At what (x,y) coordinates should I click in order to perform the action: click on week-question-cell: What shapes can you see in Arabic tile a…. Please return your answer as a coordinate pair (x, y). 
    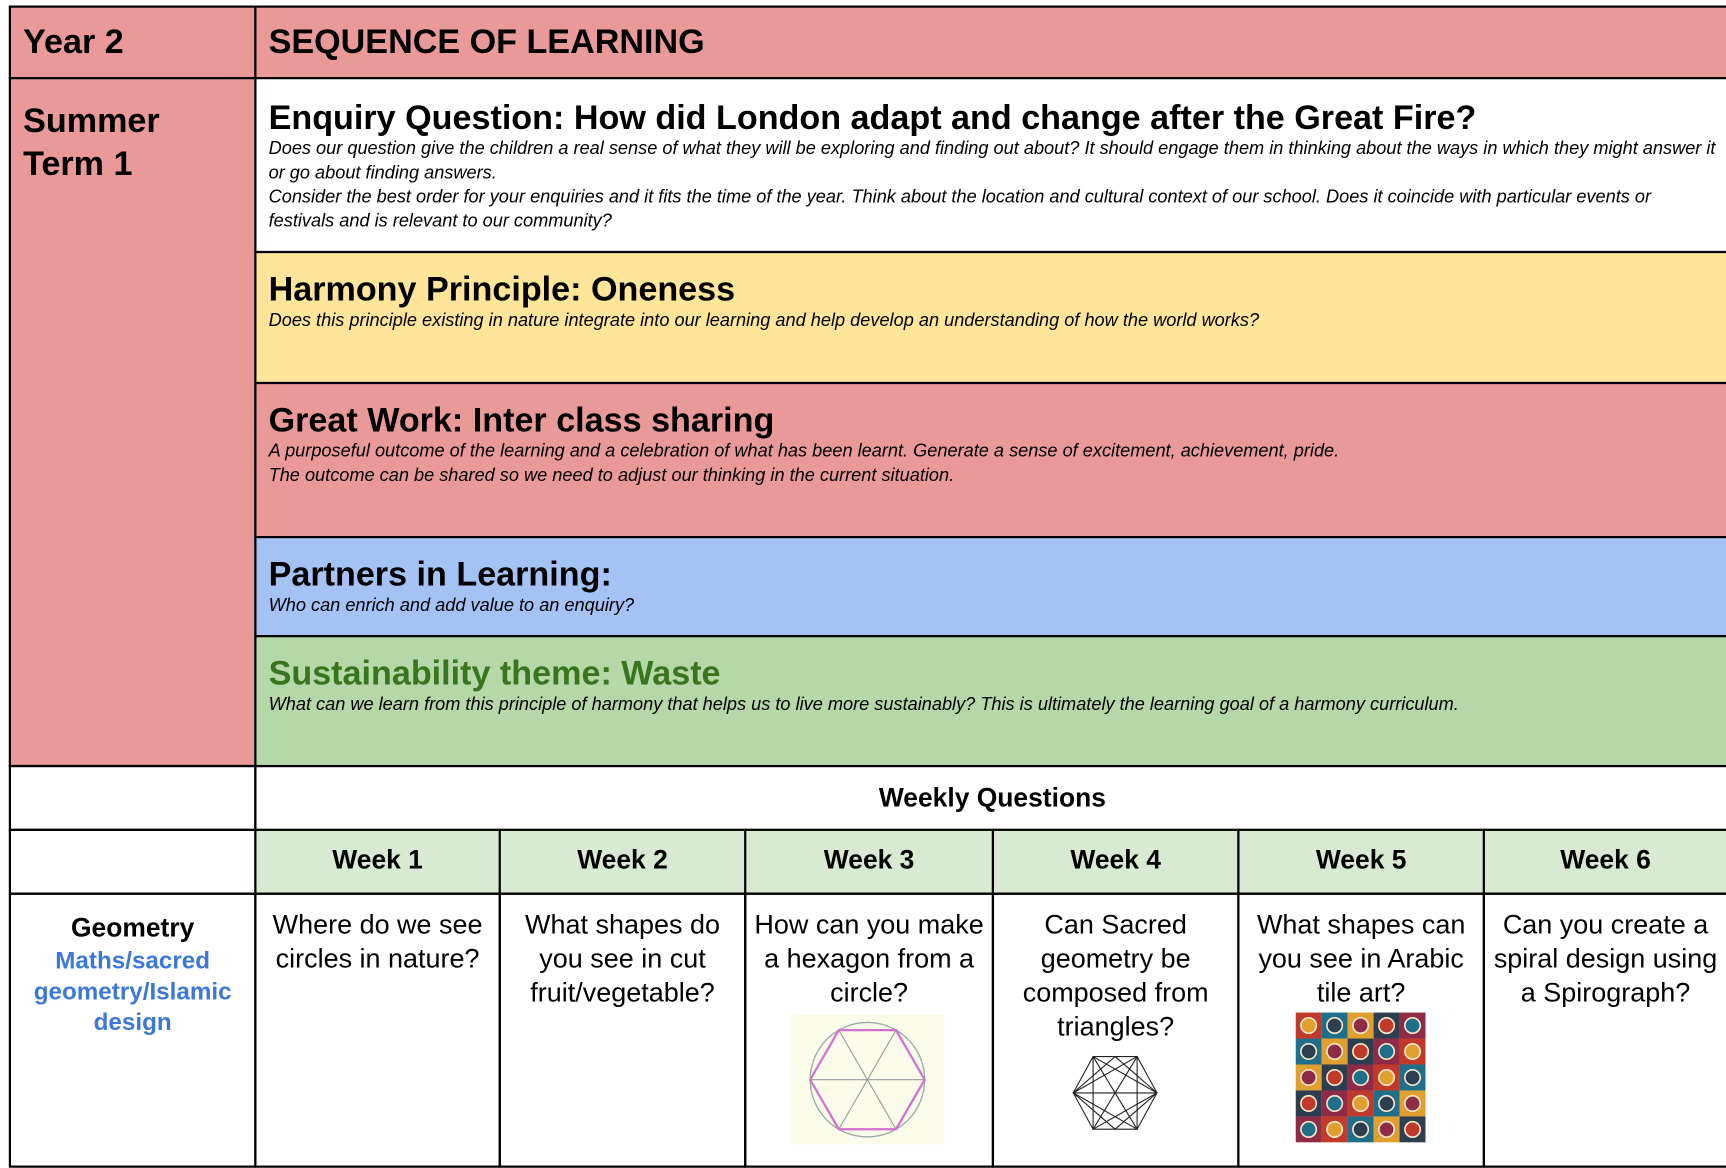
    Looking at the image, I should click on (1361, 1030).